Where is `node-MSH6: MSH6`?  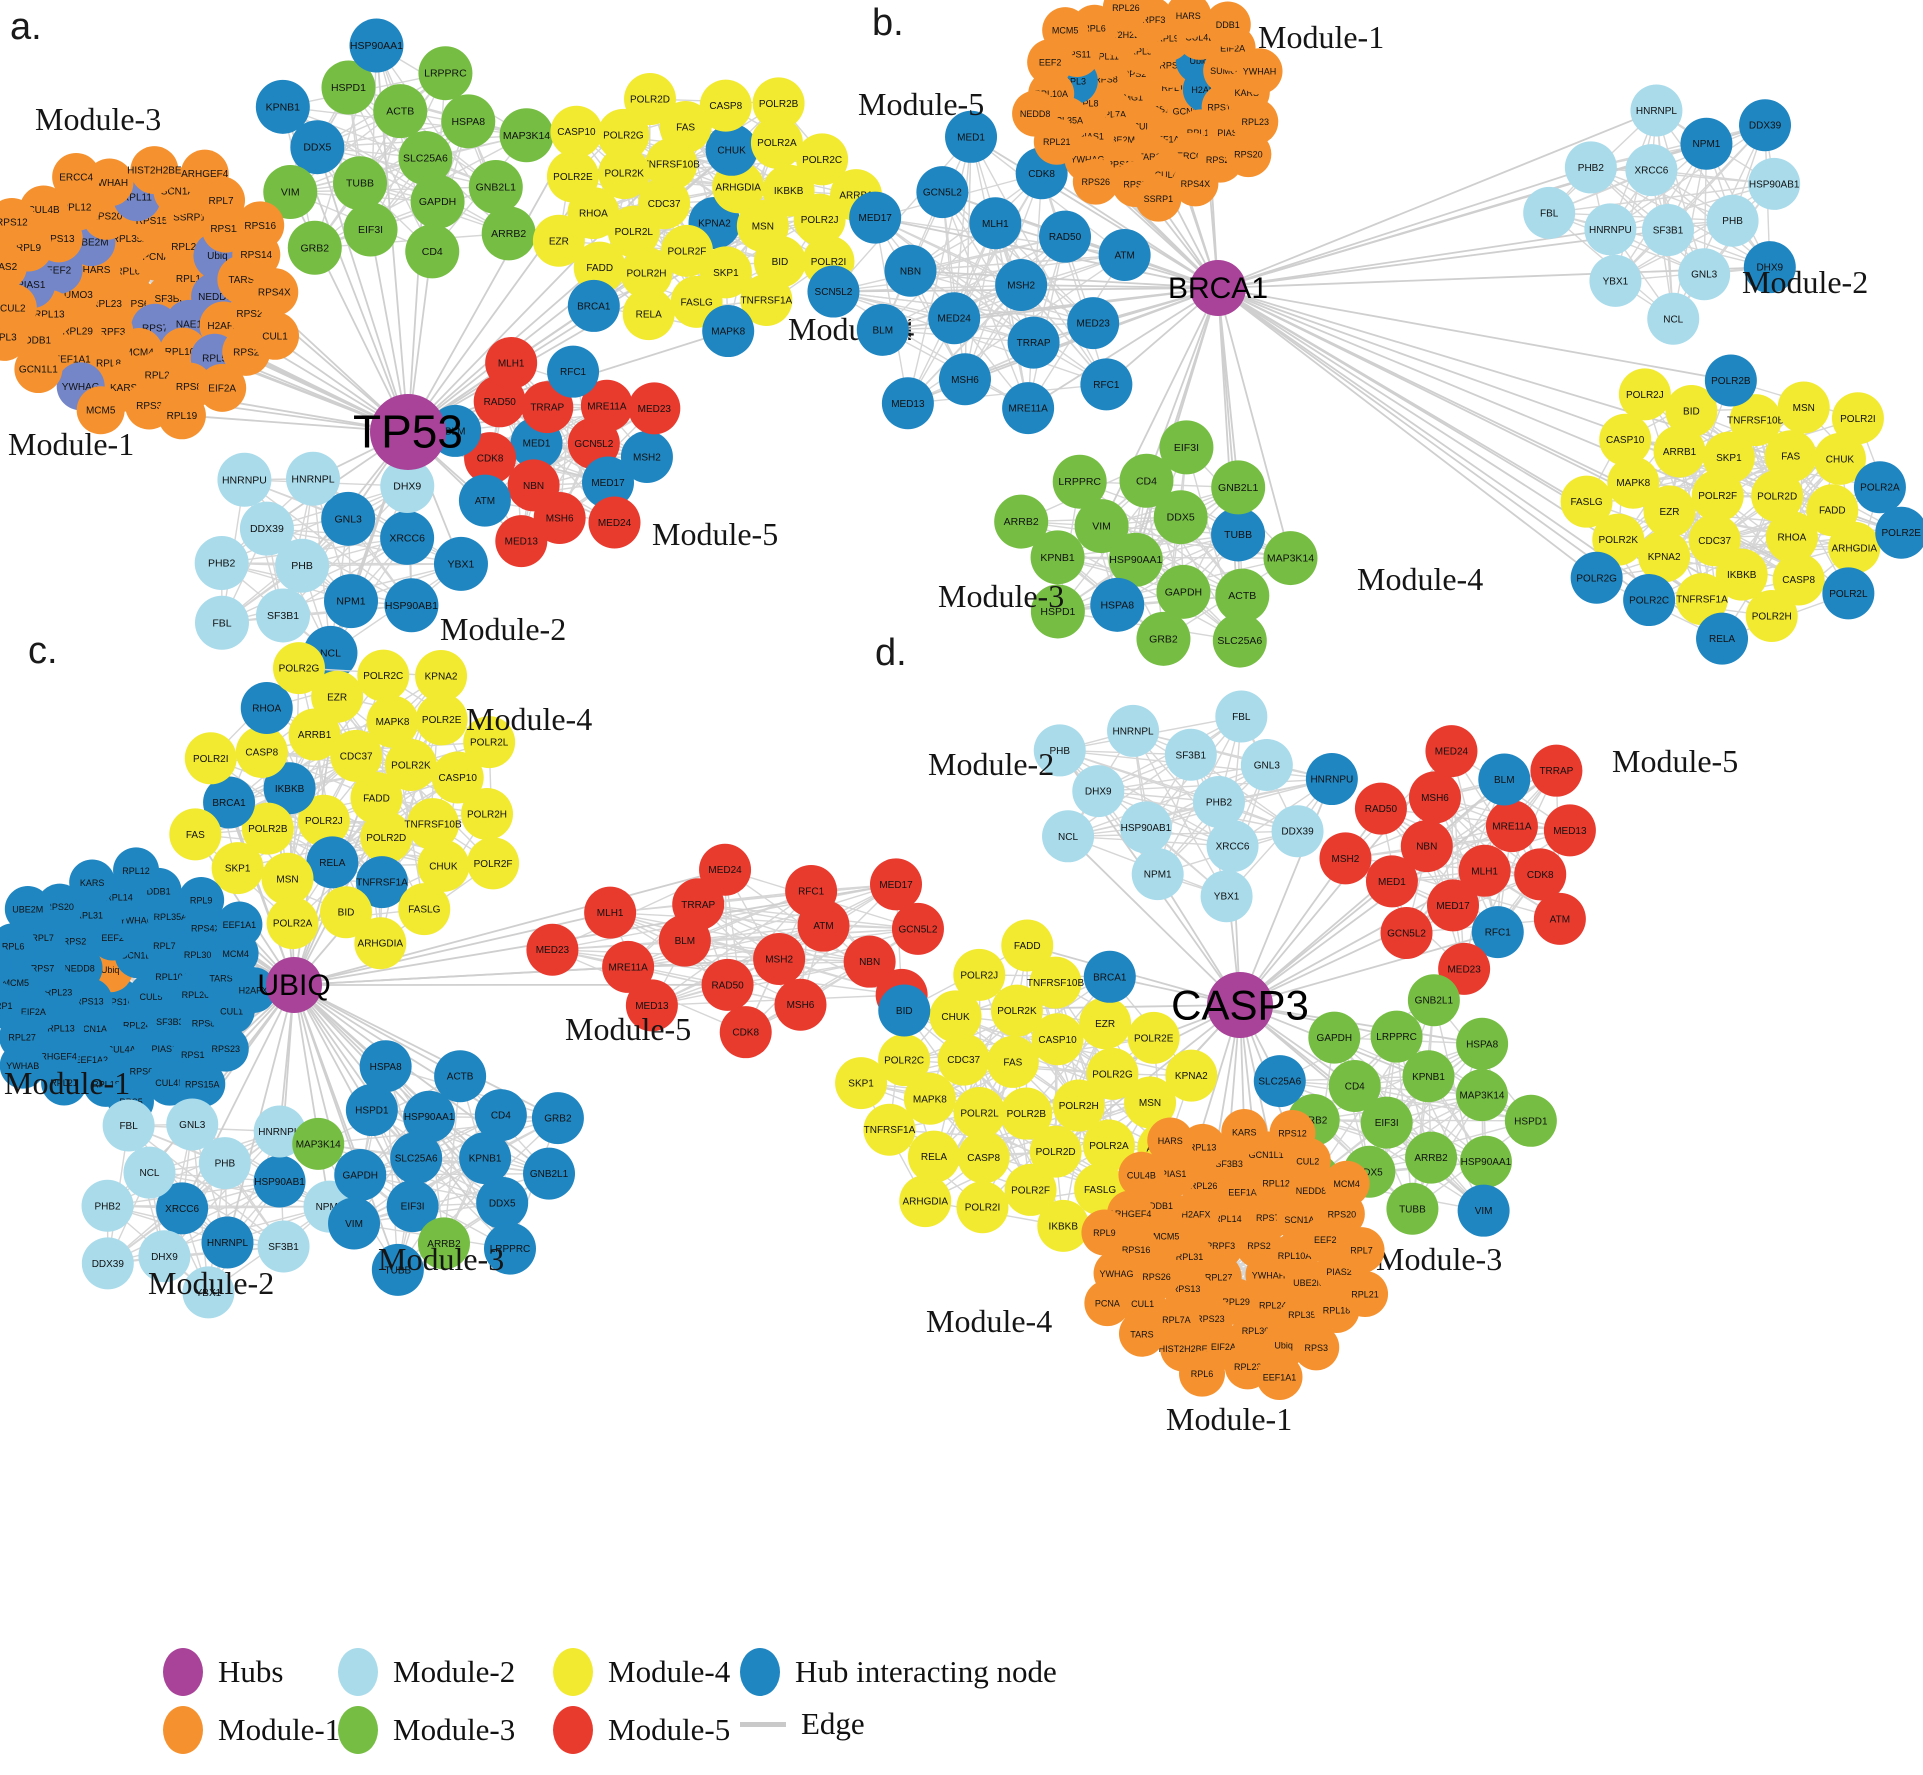 node-MSH6: MSH6 is located at coordinates (1434, 797).